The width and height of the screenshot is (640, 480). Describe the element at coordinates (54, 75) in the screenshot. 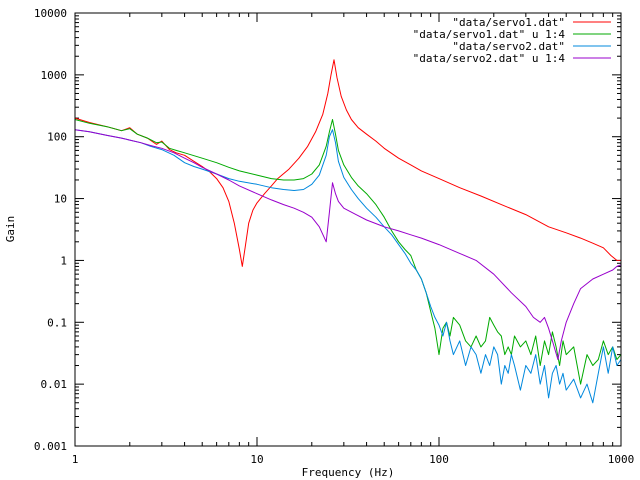

I see `y-tick-label: 1000` at that location.